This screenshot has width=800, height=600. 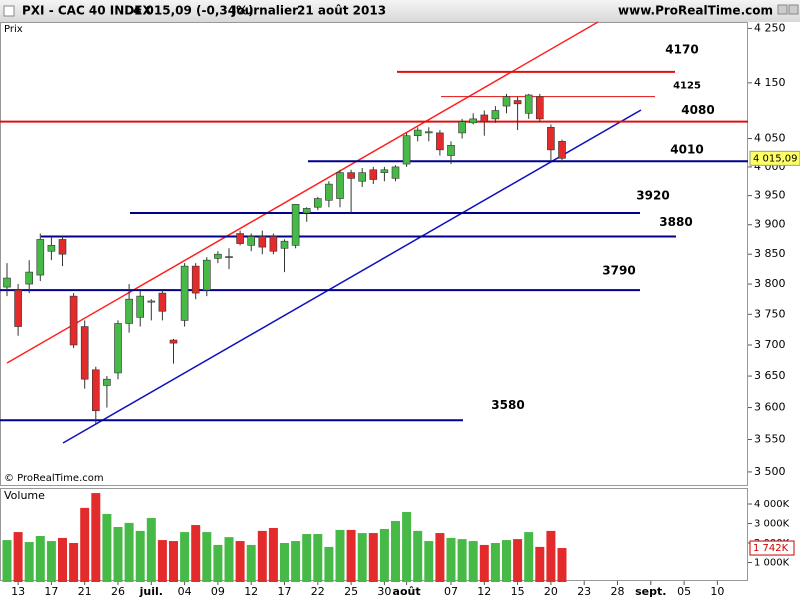 I want to click on y-tick-label: 4 150, so click(x=770, y=82).